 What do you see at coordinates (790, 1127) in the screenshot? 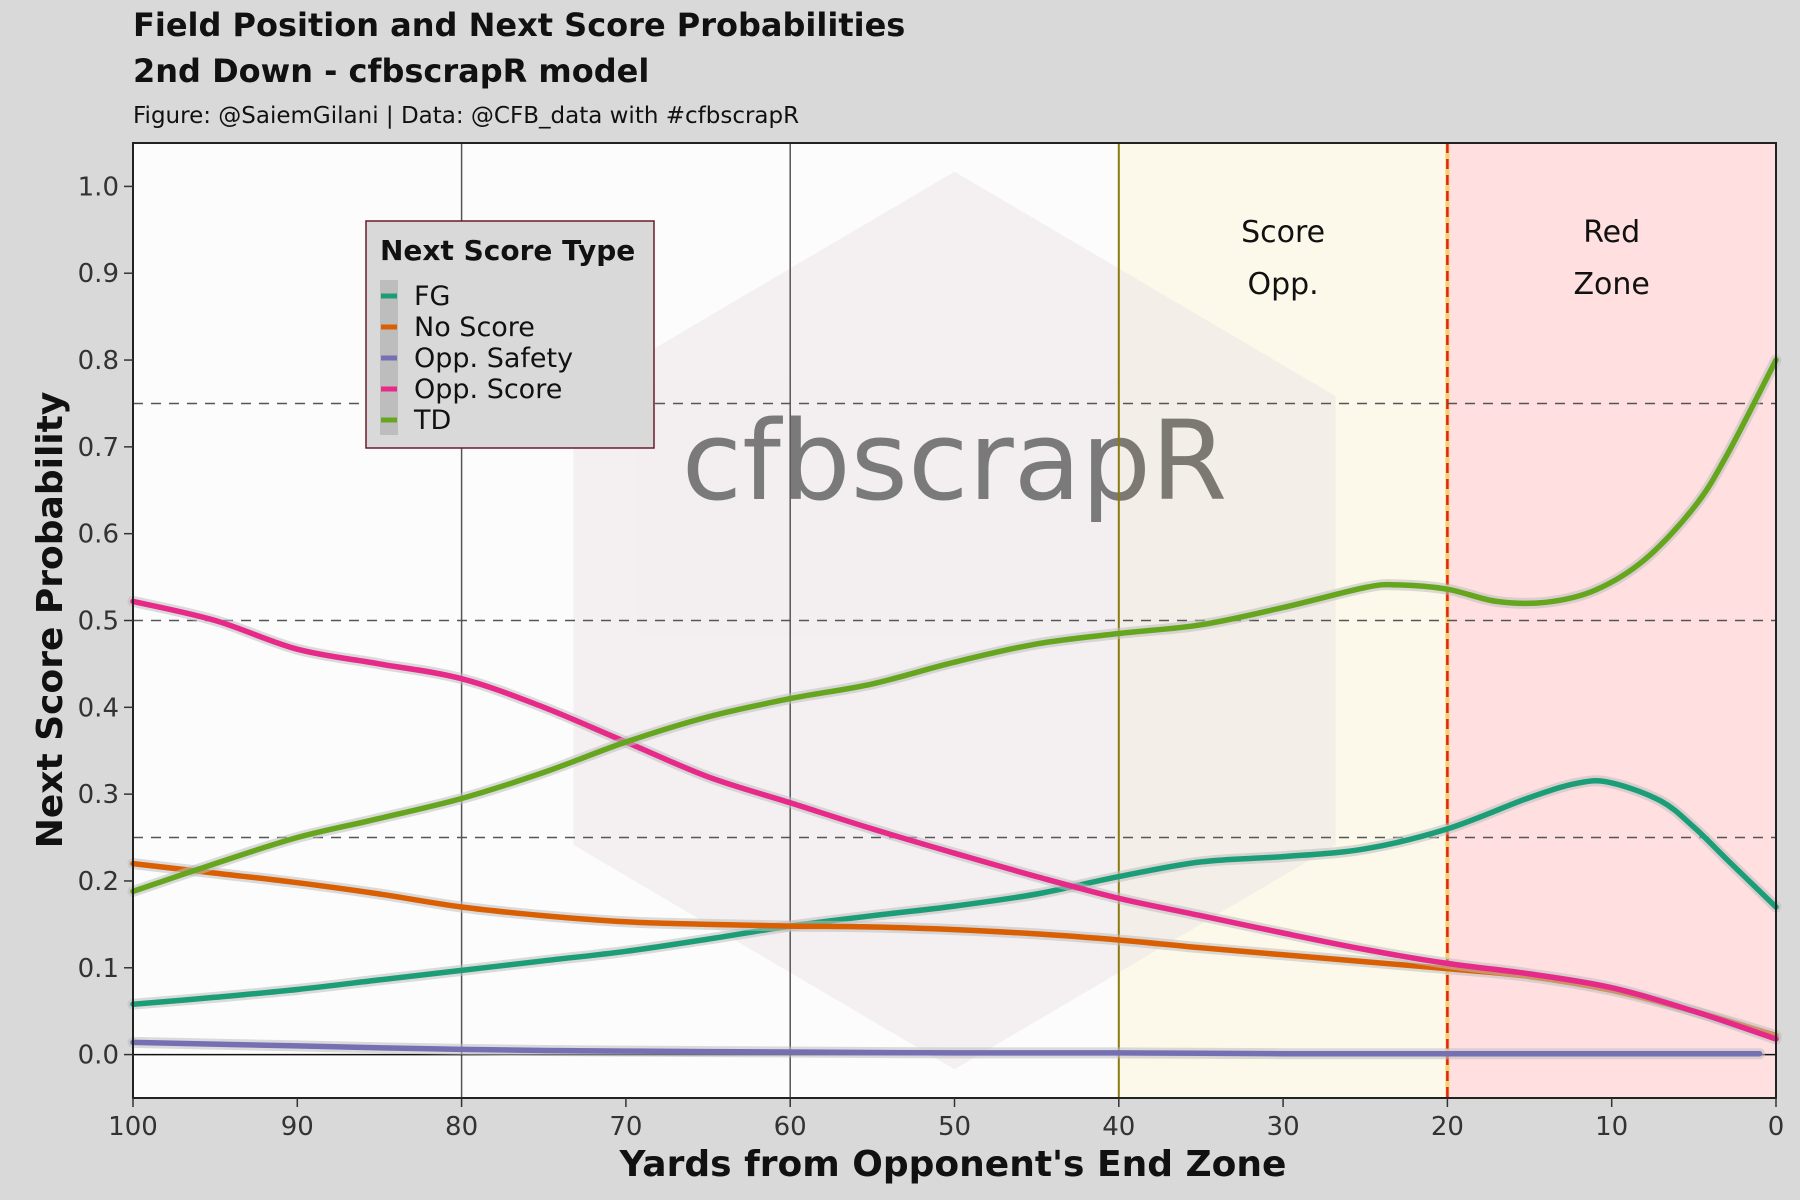
I see `x-tick-label-60: 60` at bounding box center [790, 1127].